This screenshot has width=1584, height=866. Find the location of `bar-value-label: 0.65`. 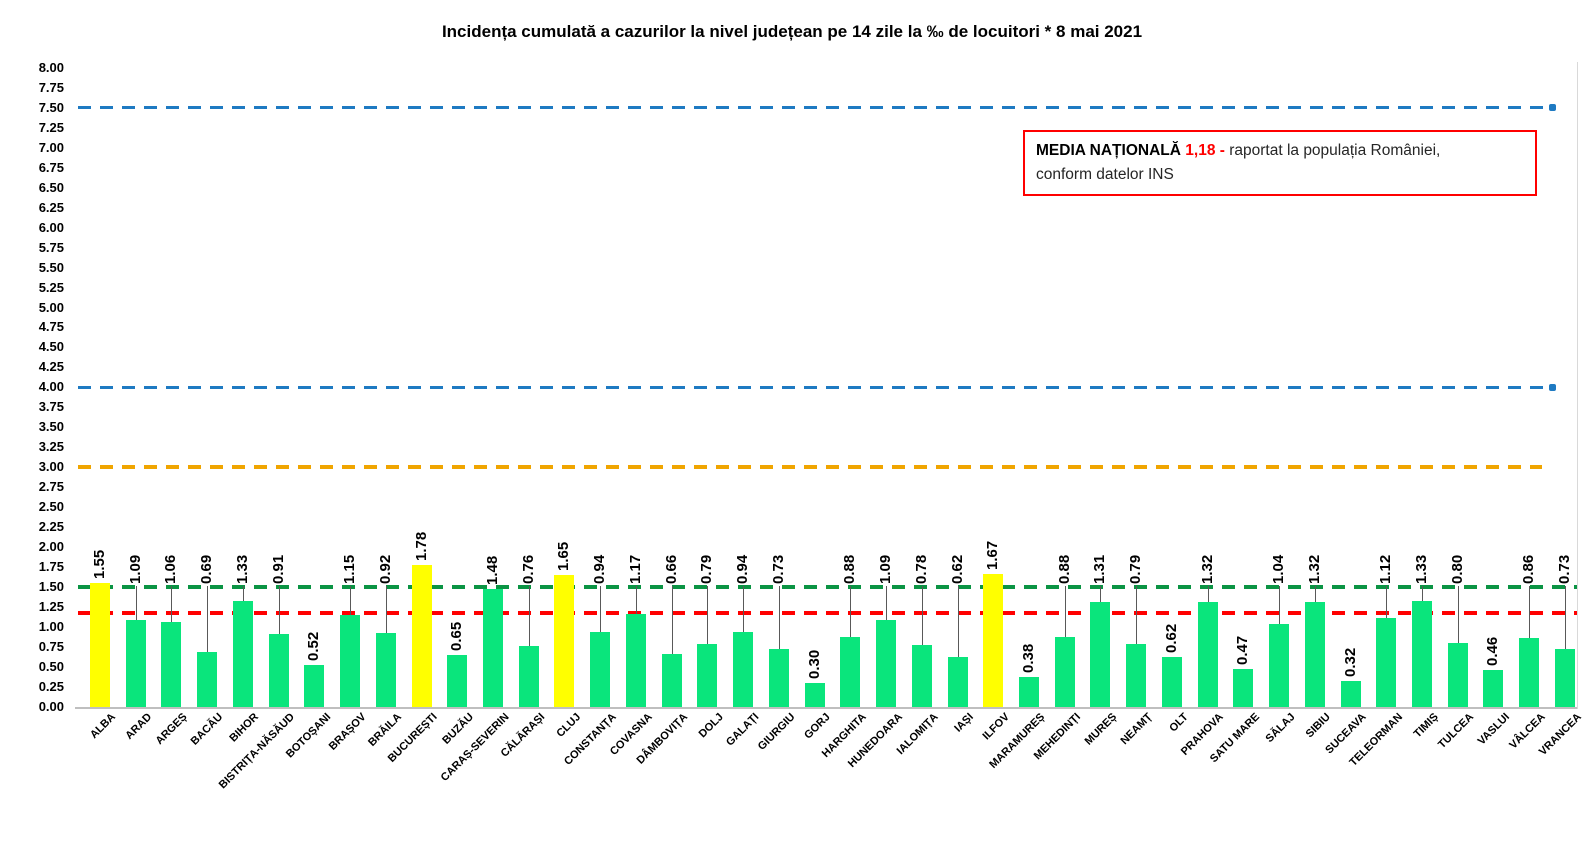

bar-value-label: 0.65 is located at coordinates (457, 636).